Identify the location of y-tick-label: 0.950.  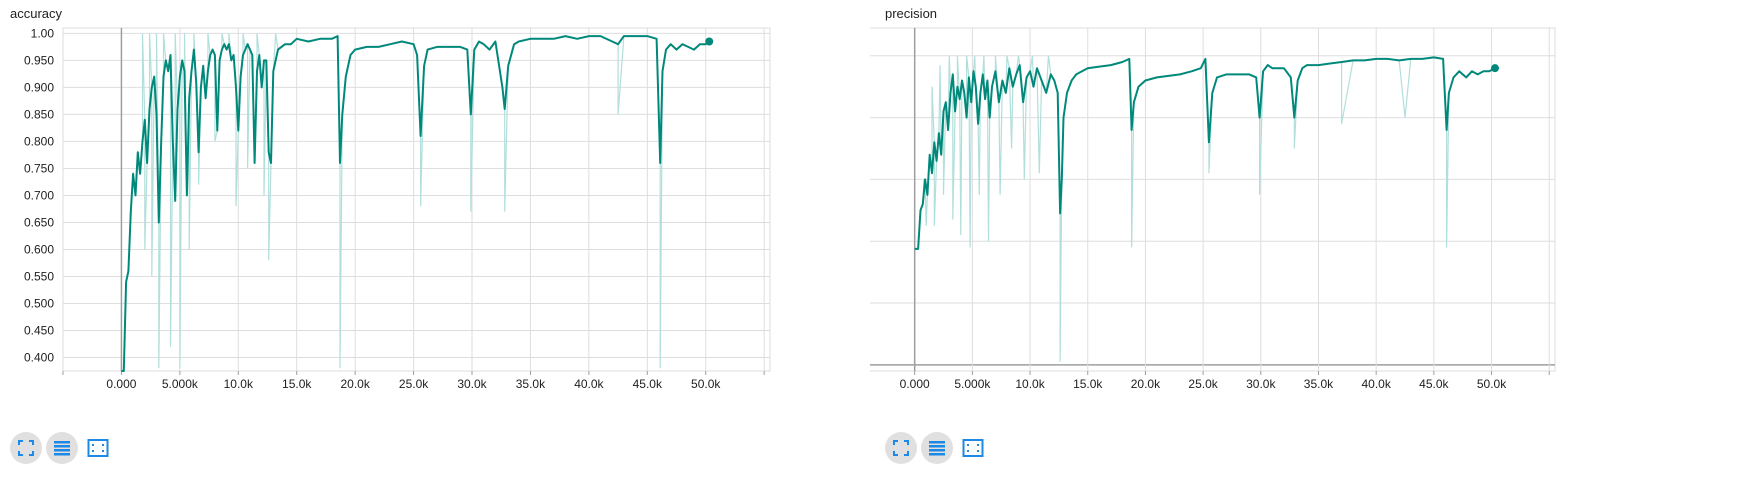
(39, 60).